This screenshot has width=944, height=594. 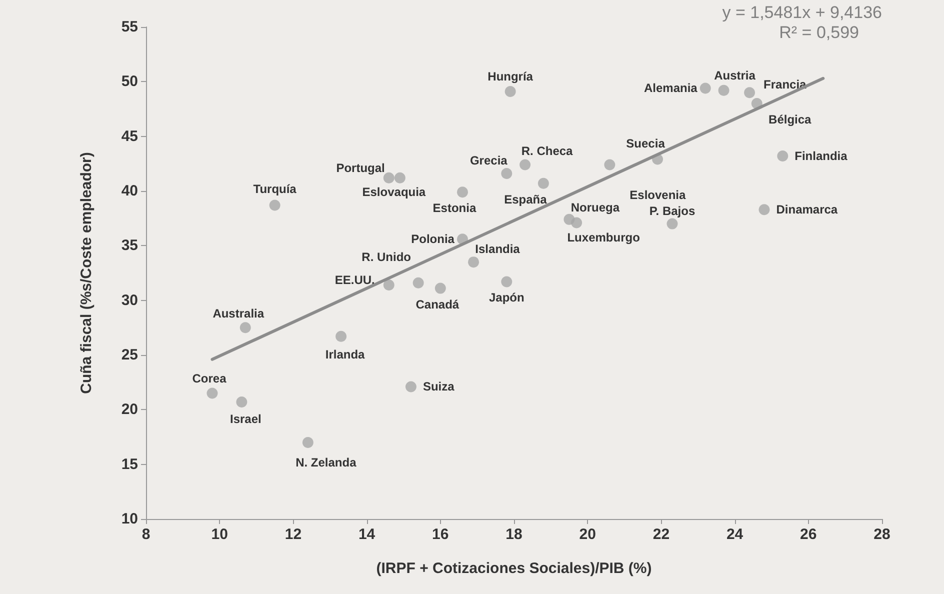 What do you see at coordinates (129, 81) in the screenshot?
I see `y-tick-label: 50` at bounding box center [129, 81].